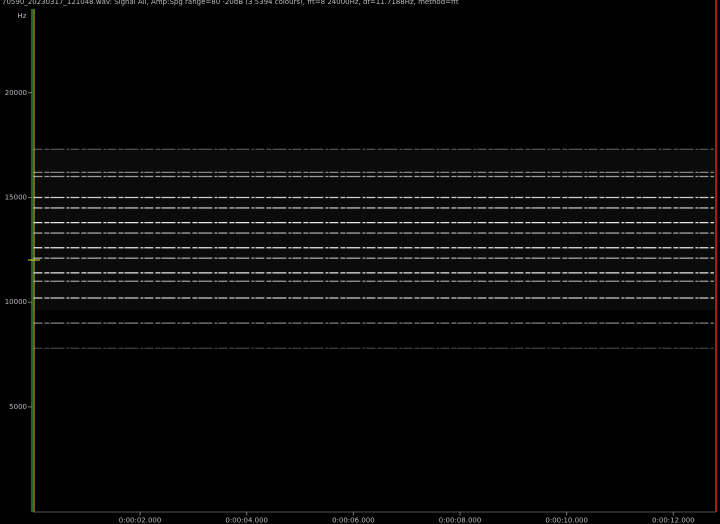  Describe the element at coordinates (18, 407) in the screenshot. I see `y-tick-label: 5000` at that location.